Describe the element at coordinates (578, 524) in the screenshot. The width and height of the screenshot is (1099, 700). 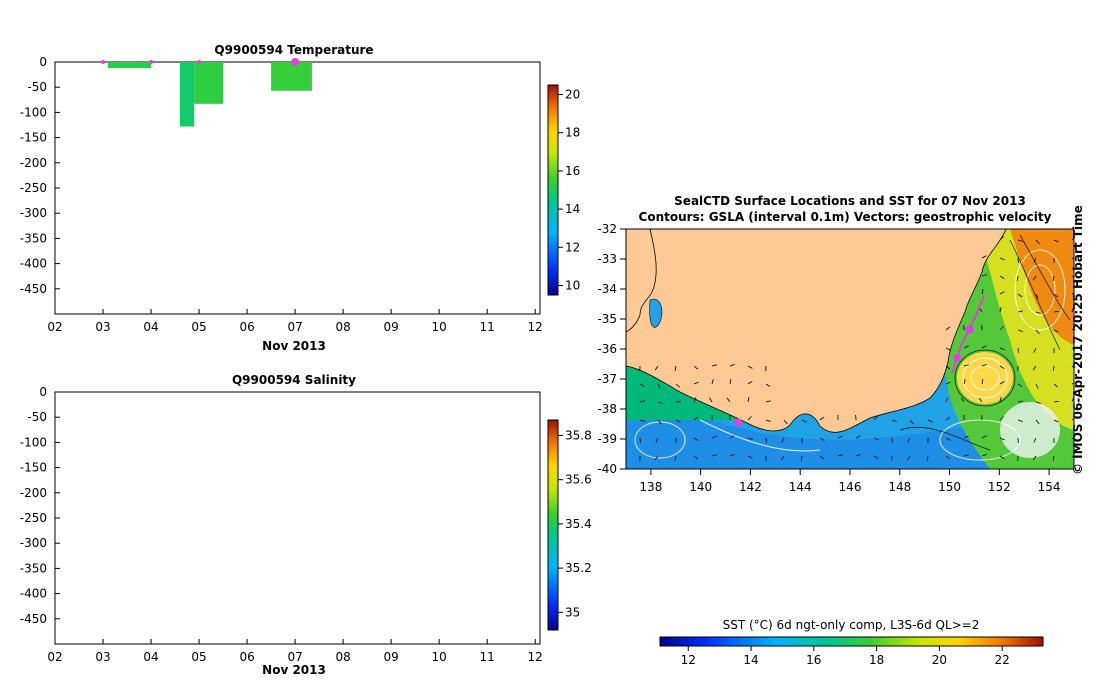
I see `colorbar-tick-label: 35.4` at that location.